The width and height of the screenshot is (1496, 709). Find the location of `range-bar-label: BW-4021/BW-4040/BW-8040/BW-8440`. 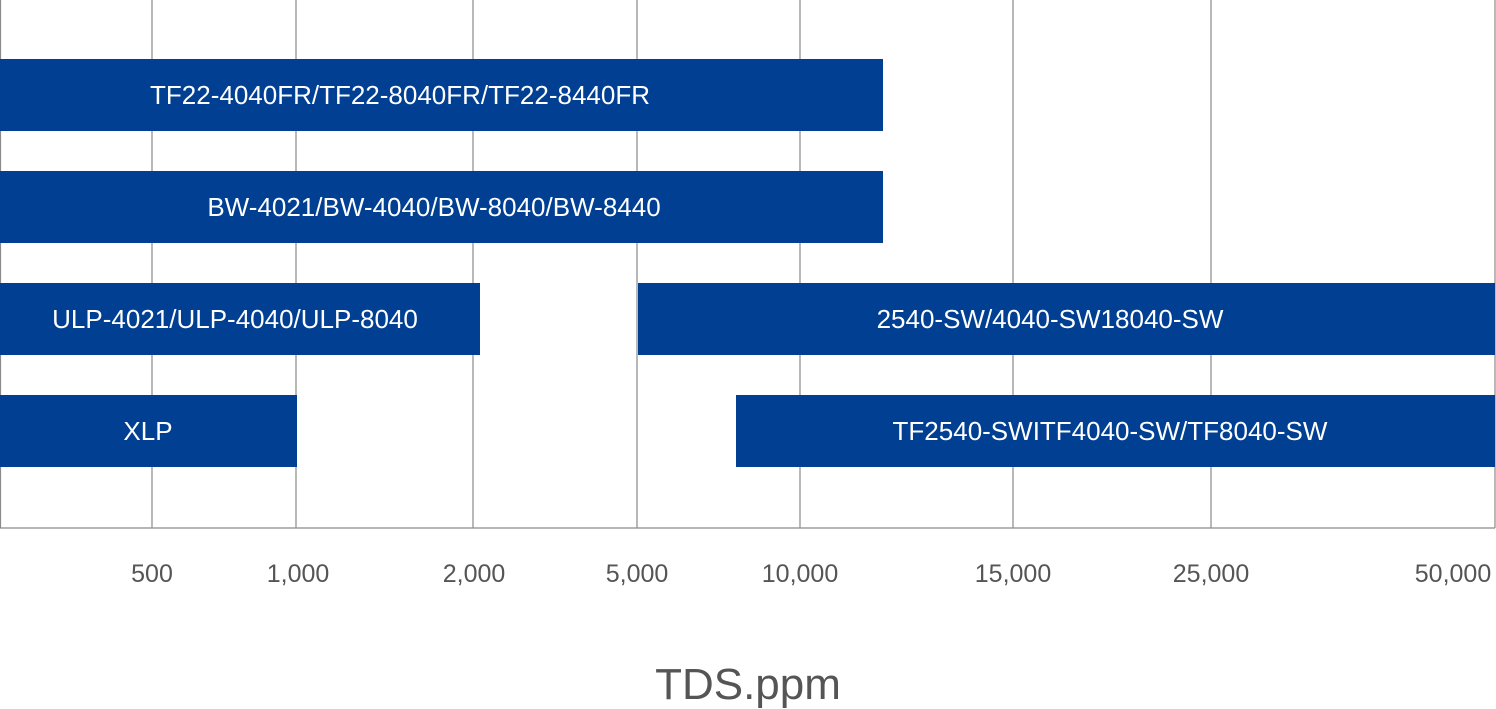

range-bar-label: BW-4021/BW-4040/BW-8040/BW-8440 is located at coordinates (433, 207).